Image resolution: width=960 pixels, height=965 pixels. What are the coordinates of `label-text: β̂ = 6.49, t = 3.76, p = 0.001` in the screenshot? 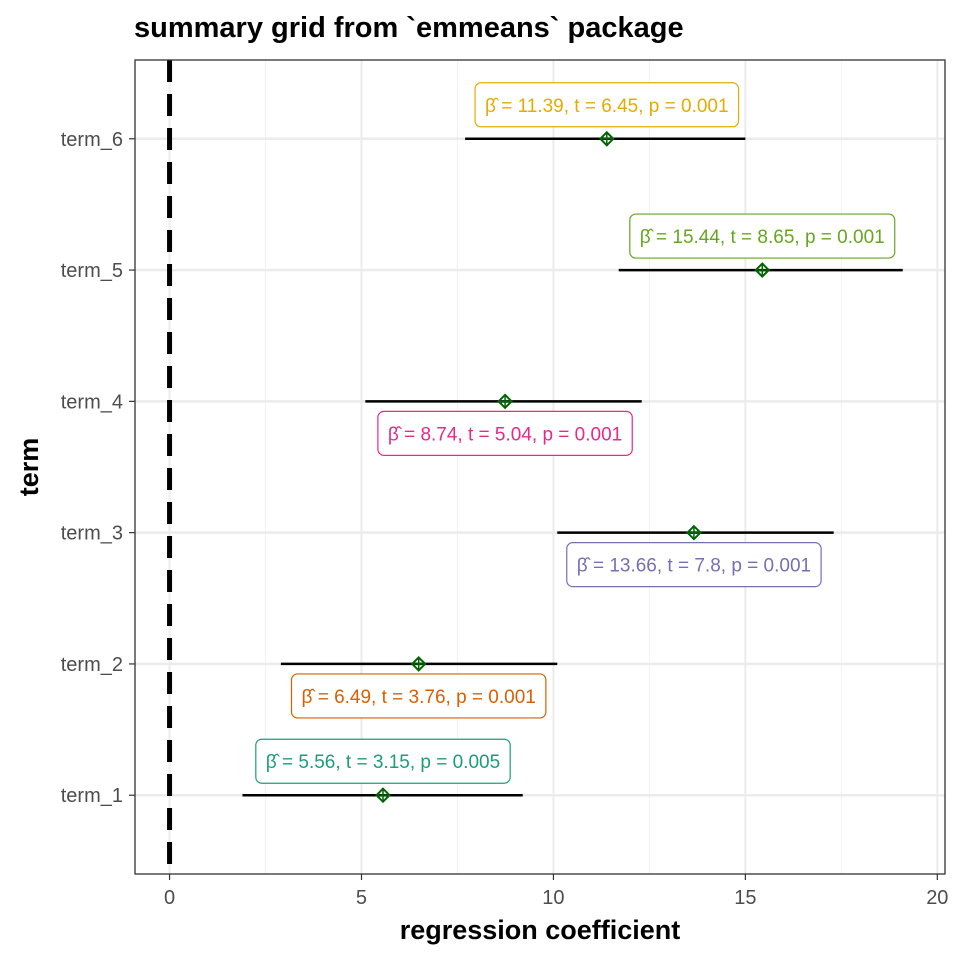 It's located at (419, 697).